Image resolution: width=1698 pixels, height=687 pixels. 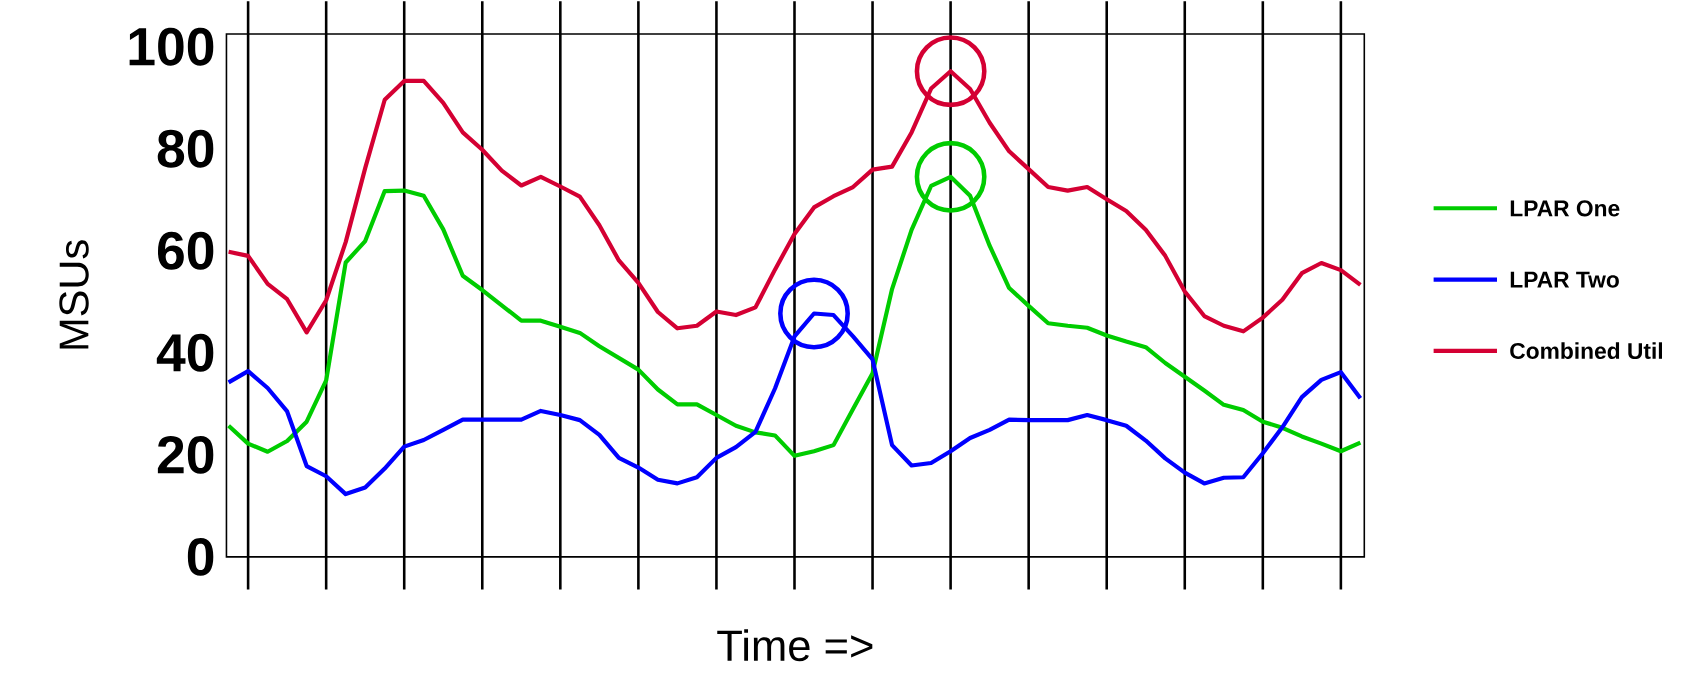 What do you see at coordinates (1565, 208) in the screenshot?
I see `legend-label: LPAR One` at bounding box center [1565, 208].